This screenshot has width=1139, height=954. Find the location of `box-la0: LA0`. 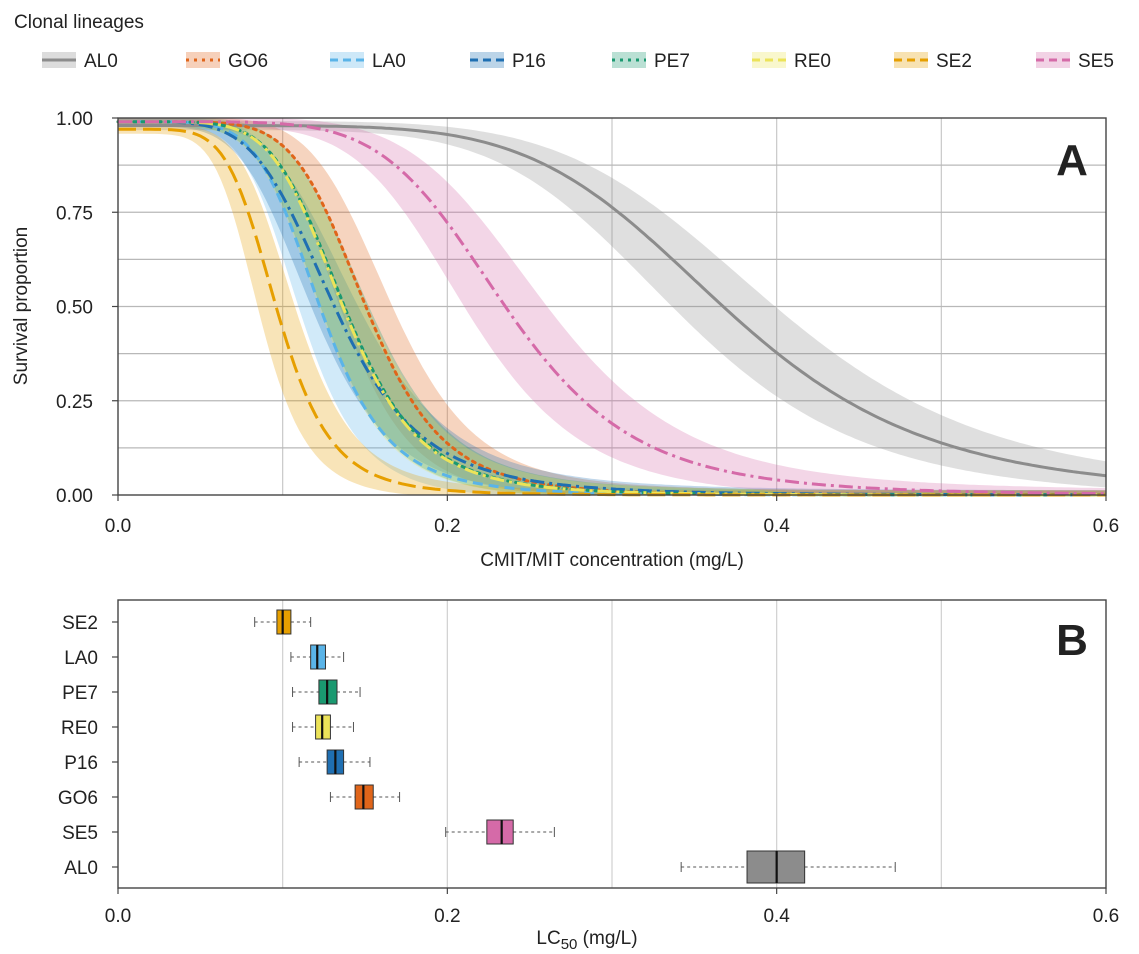

box-la0: LA0 is located at coordinates (204, 657).